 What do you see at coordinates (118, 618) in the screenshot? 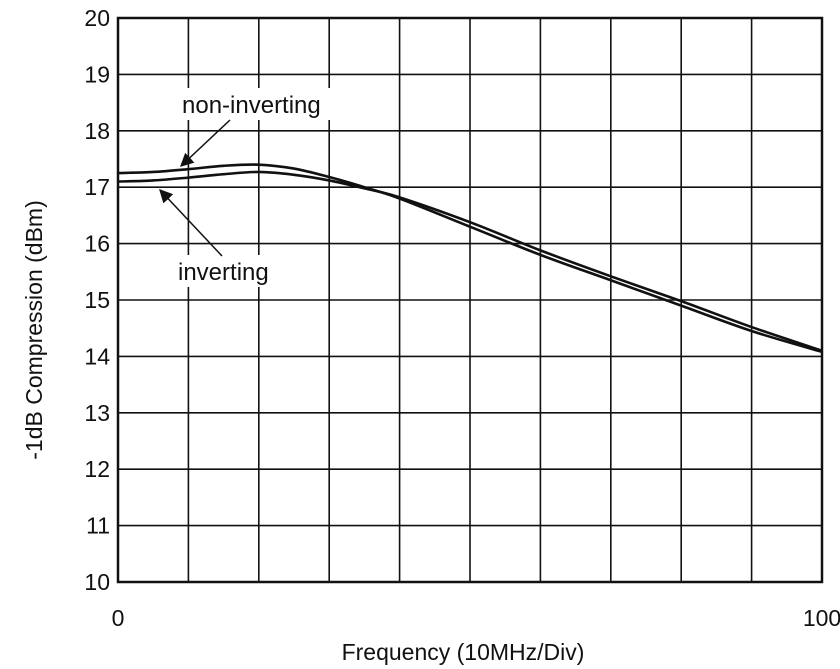
I see `x-tick-label: 0` at bounding box center [118, 618].